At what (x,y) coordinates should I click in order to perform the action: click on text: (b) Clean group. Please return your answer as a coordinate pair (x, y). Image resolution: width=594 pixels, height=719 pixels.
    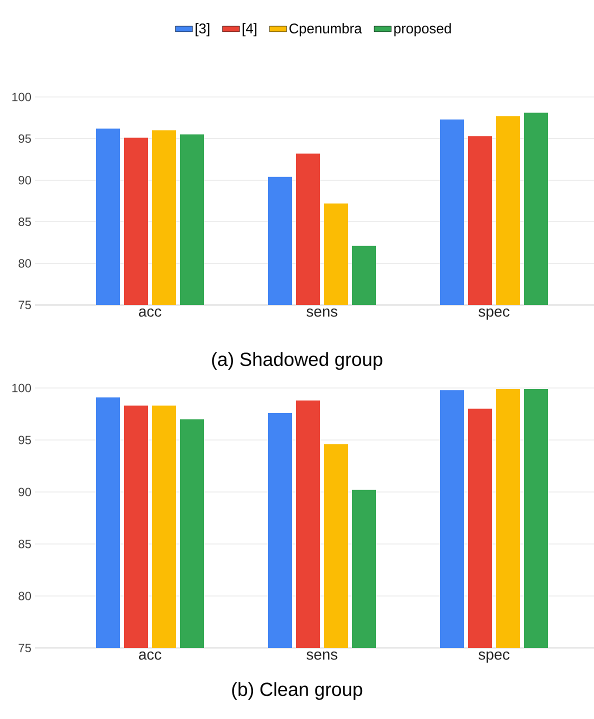
    Looking at the image, I should click on (297, 691).